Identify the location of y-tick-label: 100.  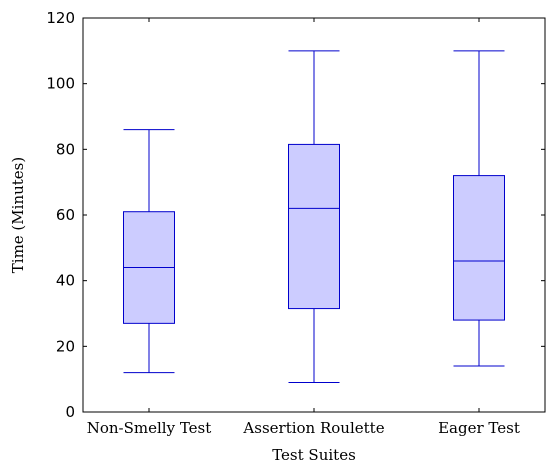
(60, 84).